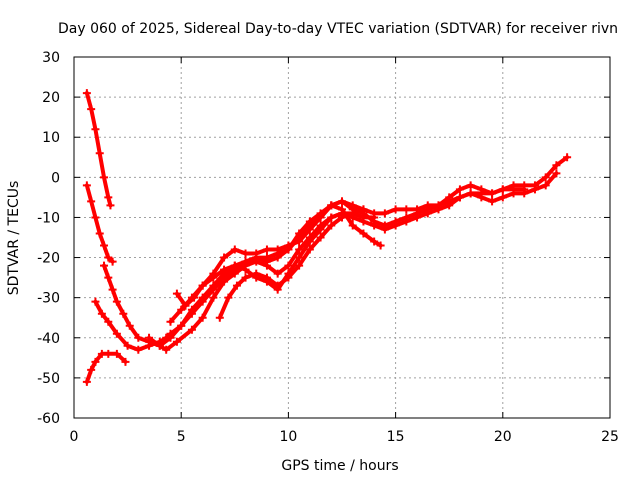  Describe the element at coordinates (51, 98) in the screenshot. I see `y-tick-label: 20` at that location.